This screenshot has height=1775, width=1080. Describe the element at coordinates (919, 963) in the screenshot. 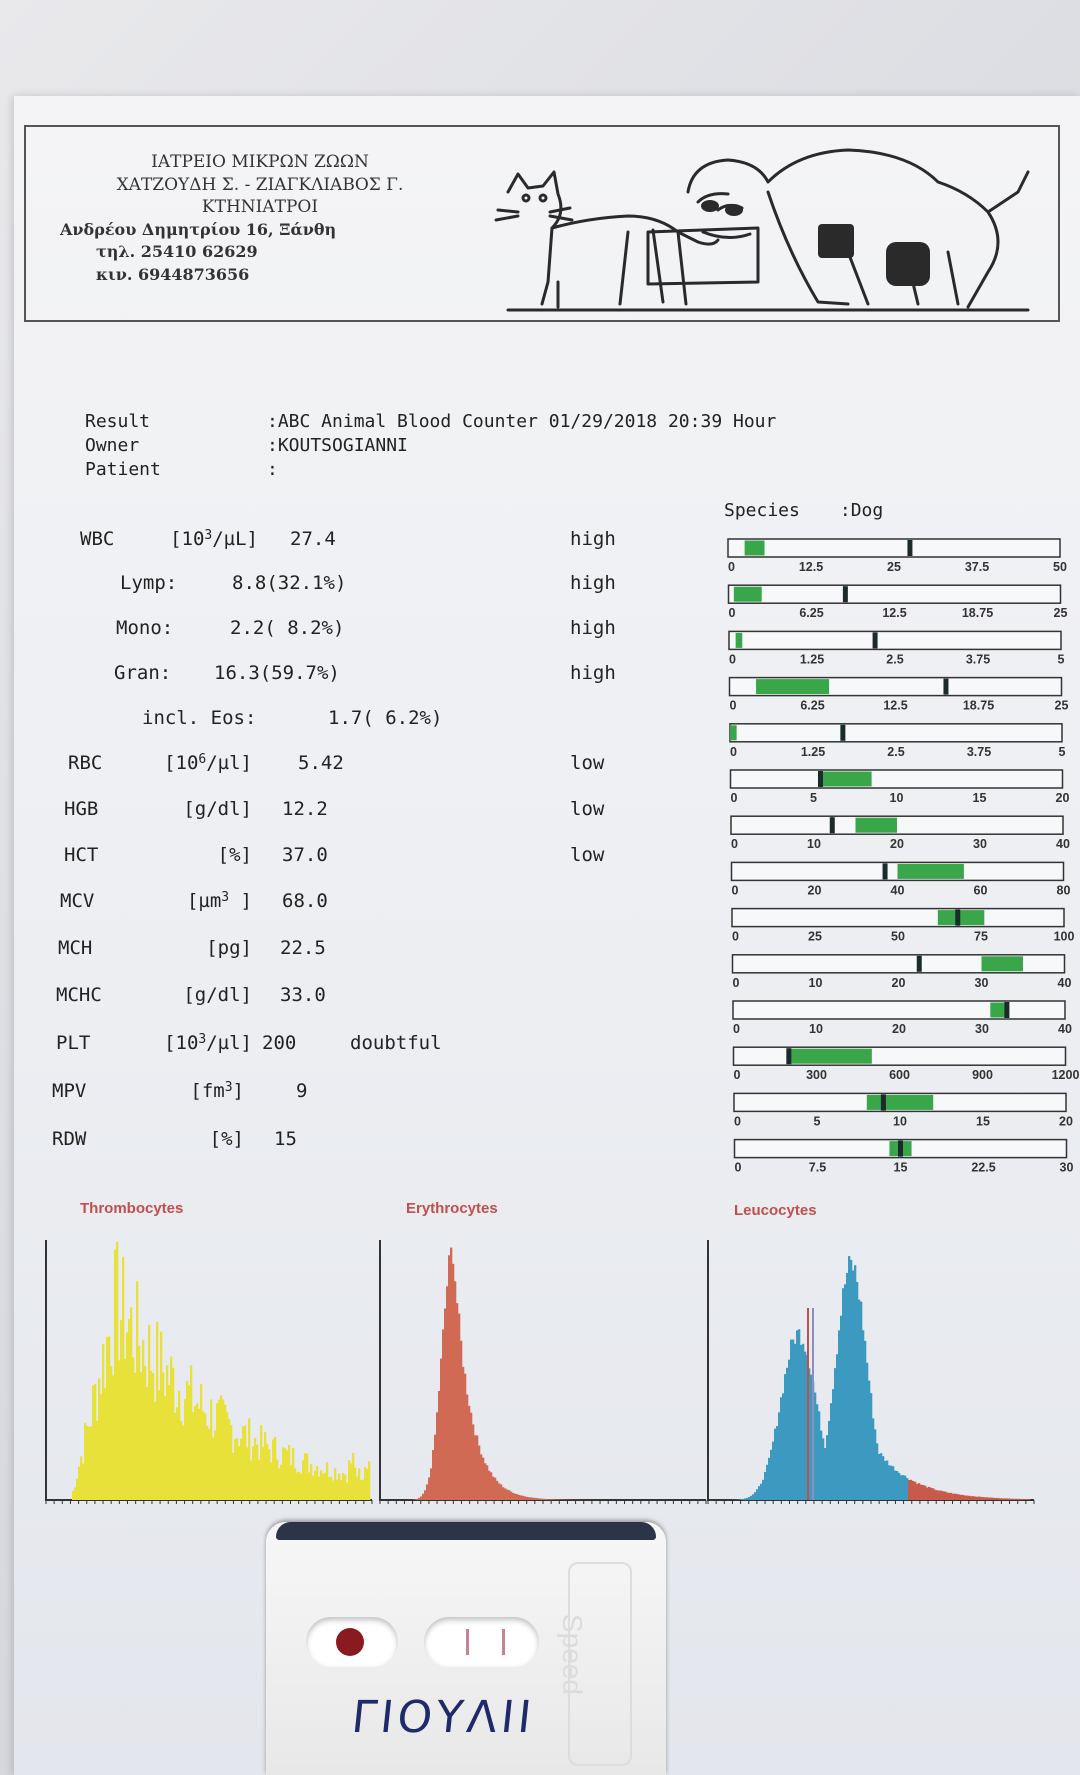

I see `value-marker` at that location.